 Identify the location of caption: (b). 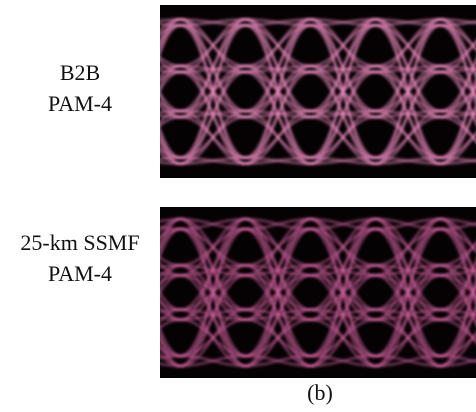
(320, 392).